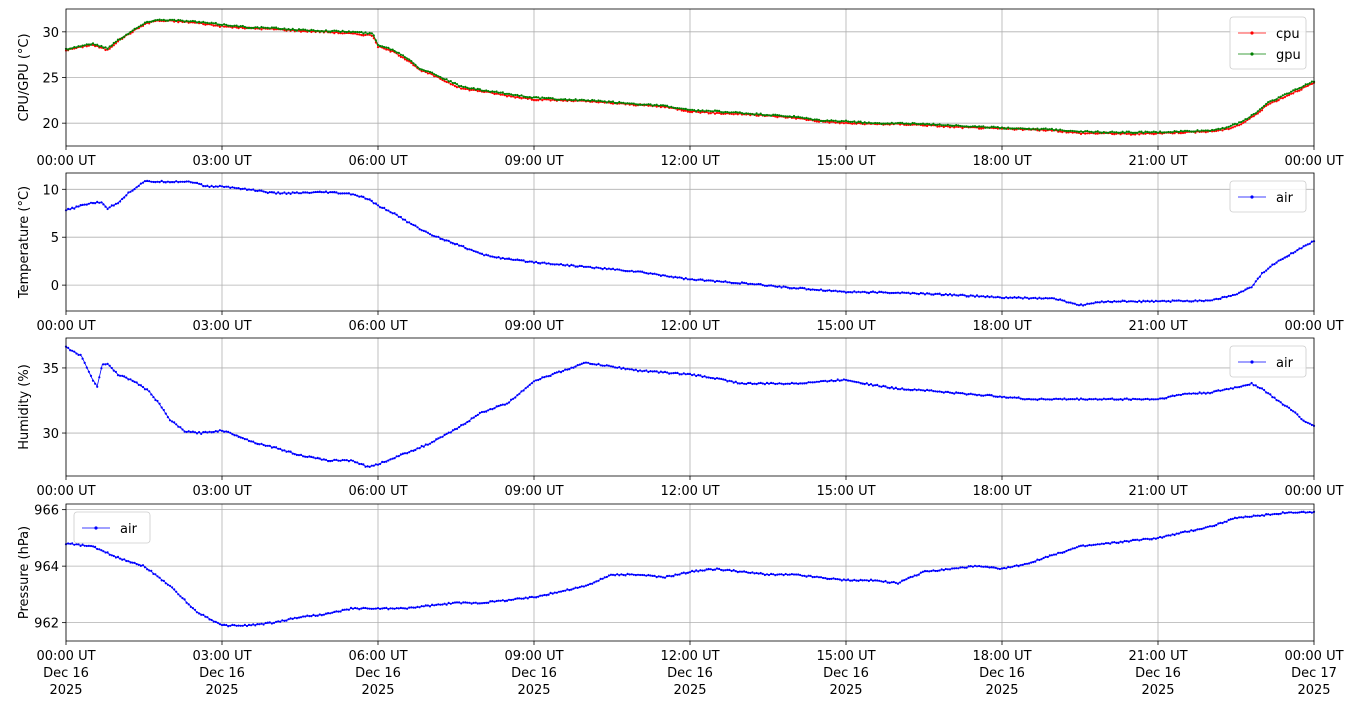 The width and height of the screenshot is (1355, 707). What do you see at coordinates (845, 326) in the screenshot?
I see `x-tick-label: 15:00 UT` at bounding box center [845, 326].